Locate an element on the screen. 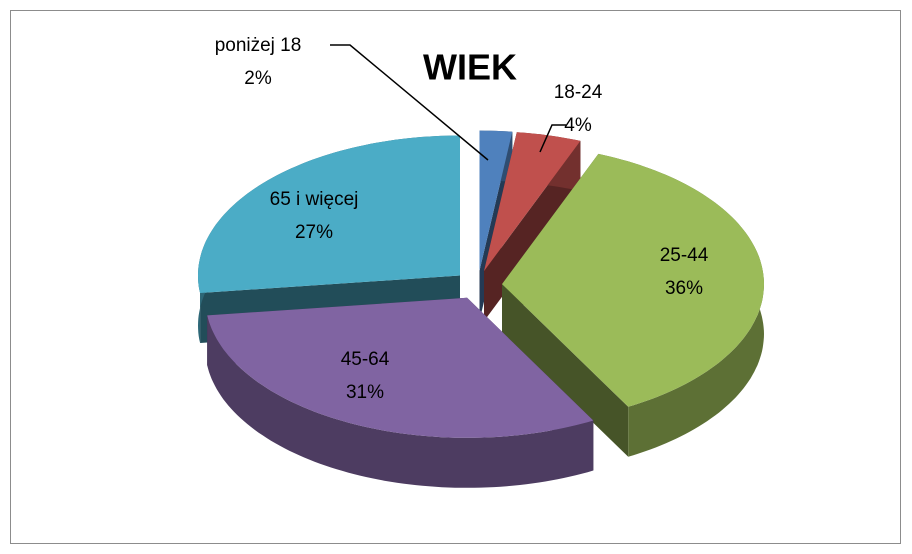 This screenshot has height=554, width=912. data-label: 27% is located at coordinates (314, 232).